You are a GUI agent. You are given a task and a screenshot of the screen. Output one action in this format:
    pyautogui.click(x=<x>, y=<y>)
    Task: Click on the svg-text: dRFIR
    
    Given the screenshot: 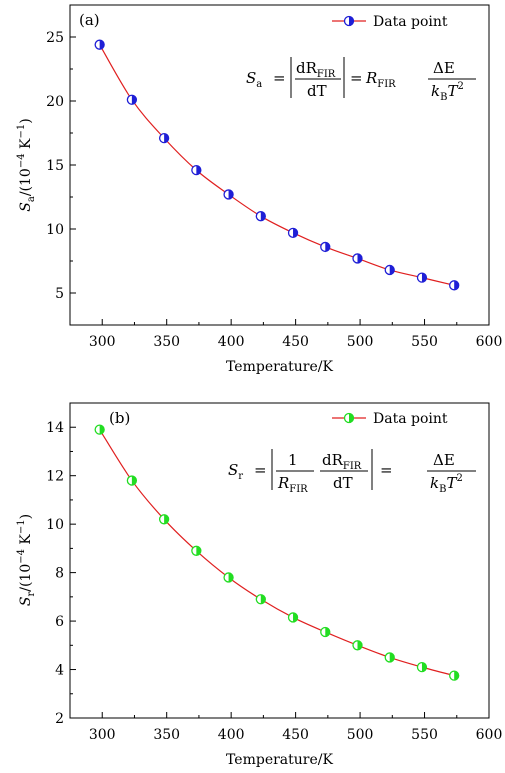 What is the action you would take?
    pyautogui.click(x=316, y=69)
    